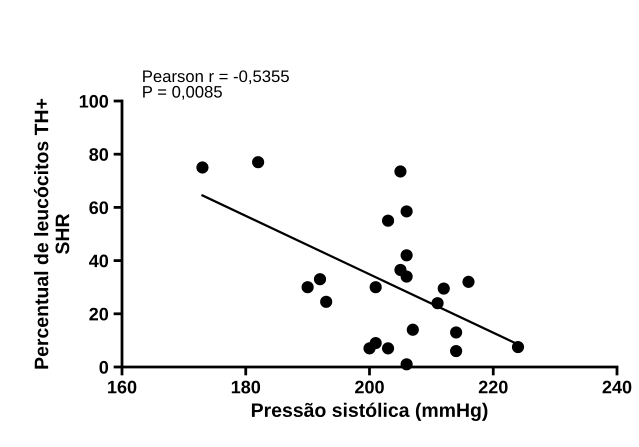 Image resolution: width=639 pixels, height=447 pixels. I want to click on x-tick-label: 200, so click(369, 387).